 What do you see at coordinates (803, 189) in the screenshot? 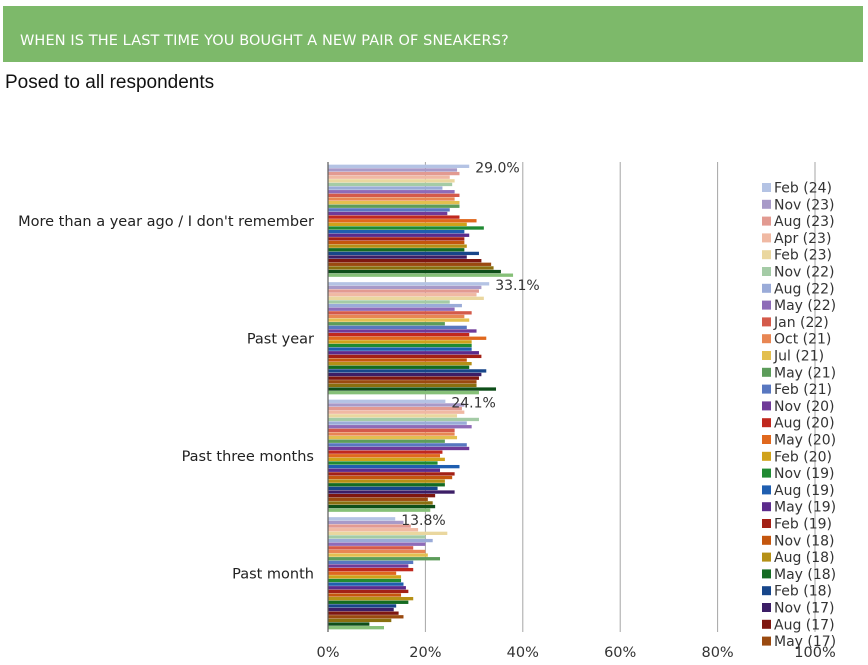
I see `legend-label: Feb (24)` at bounding box center [803, 189].